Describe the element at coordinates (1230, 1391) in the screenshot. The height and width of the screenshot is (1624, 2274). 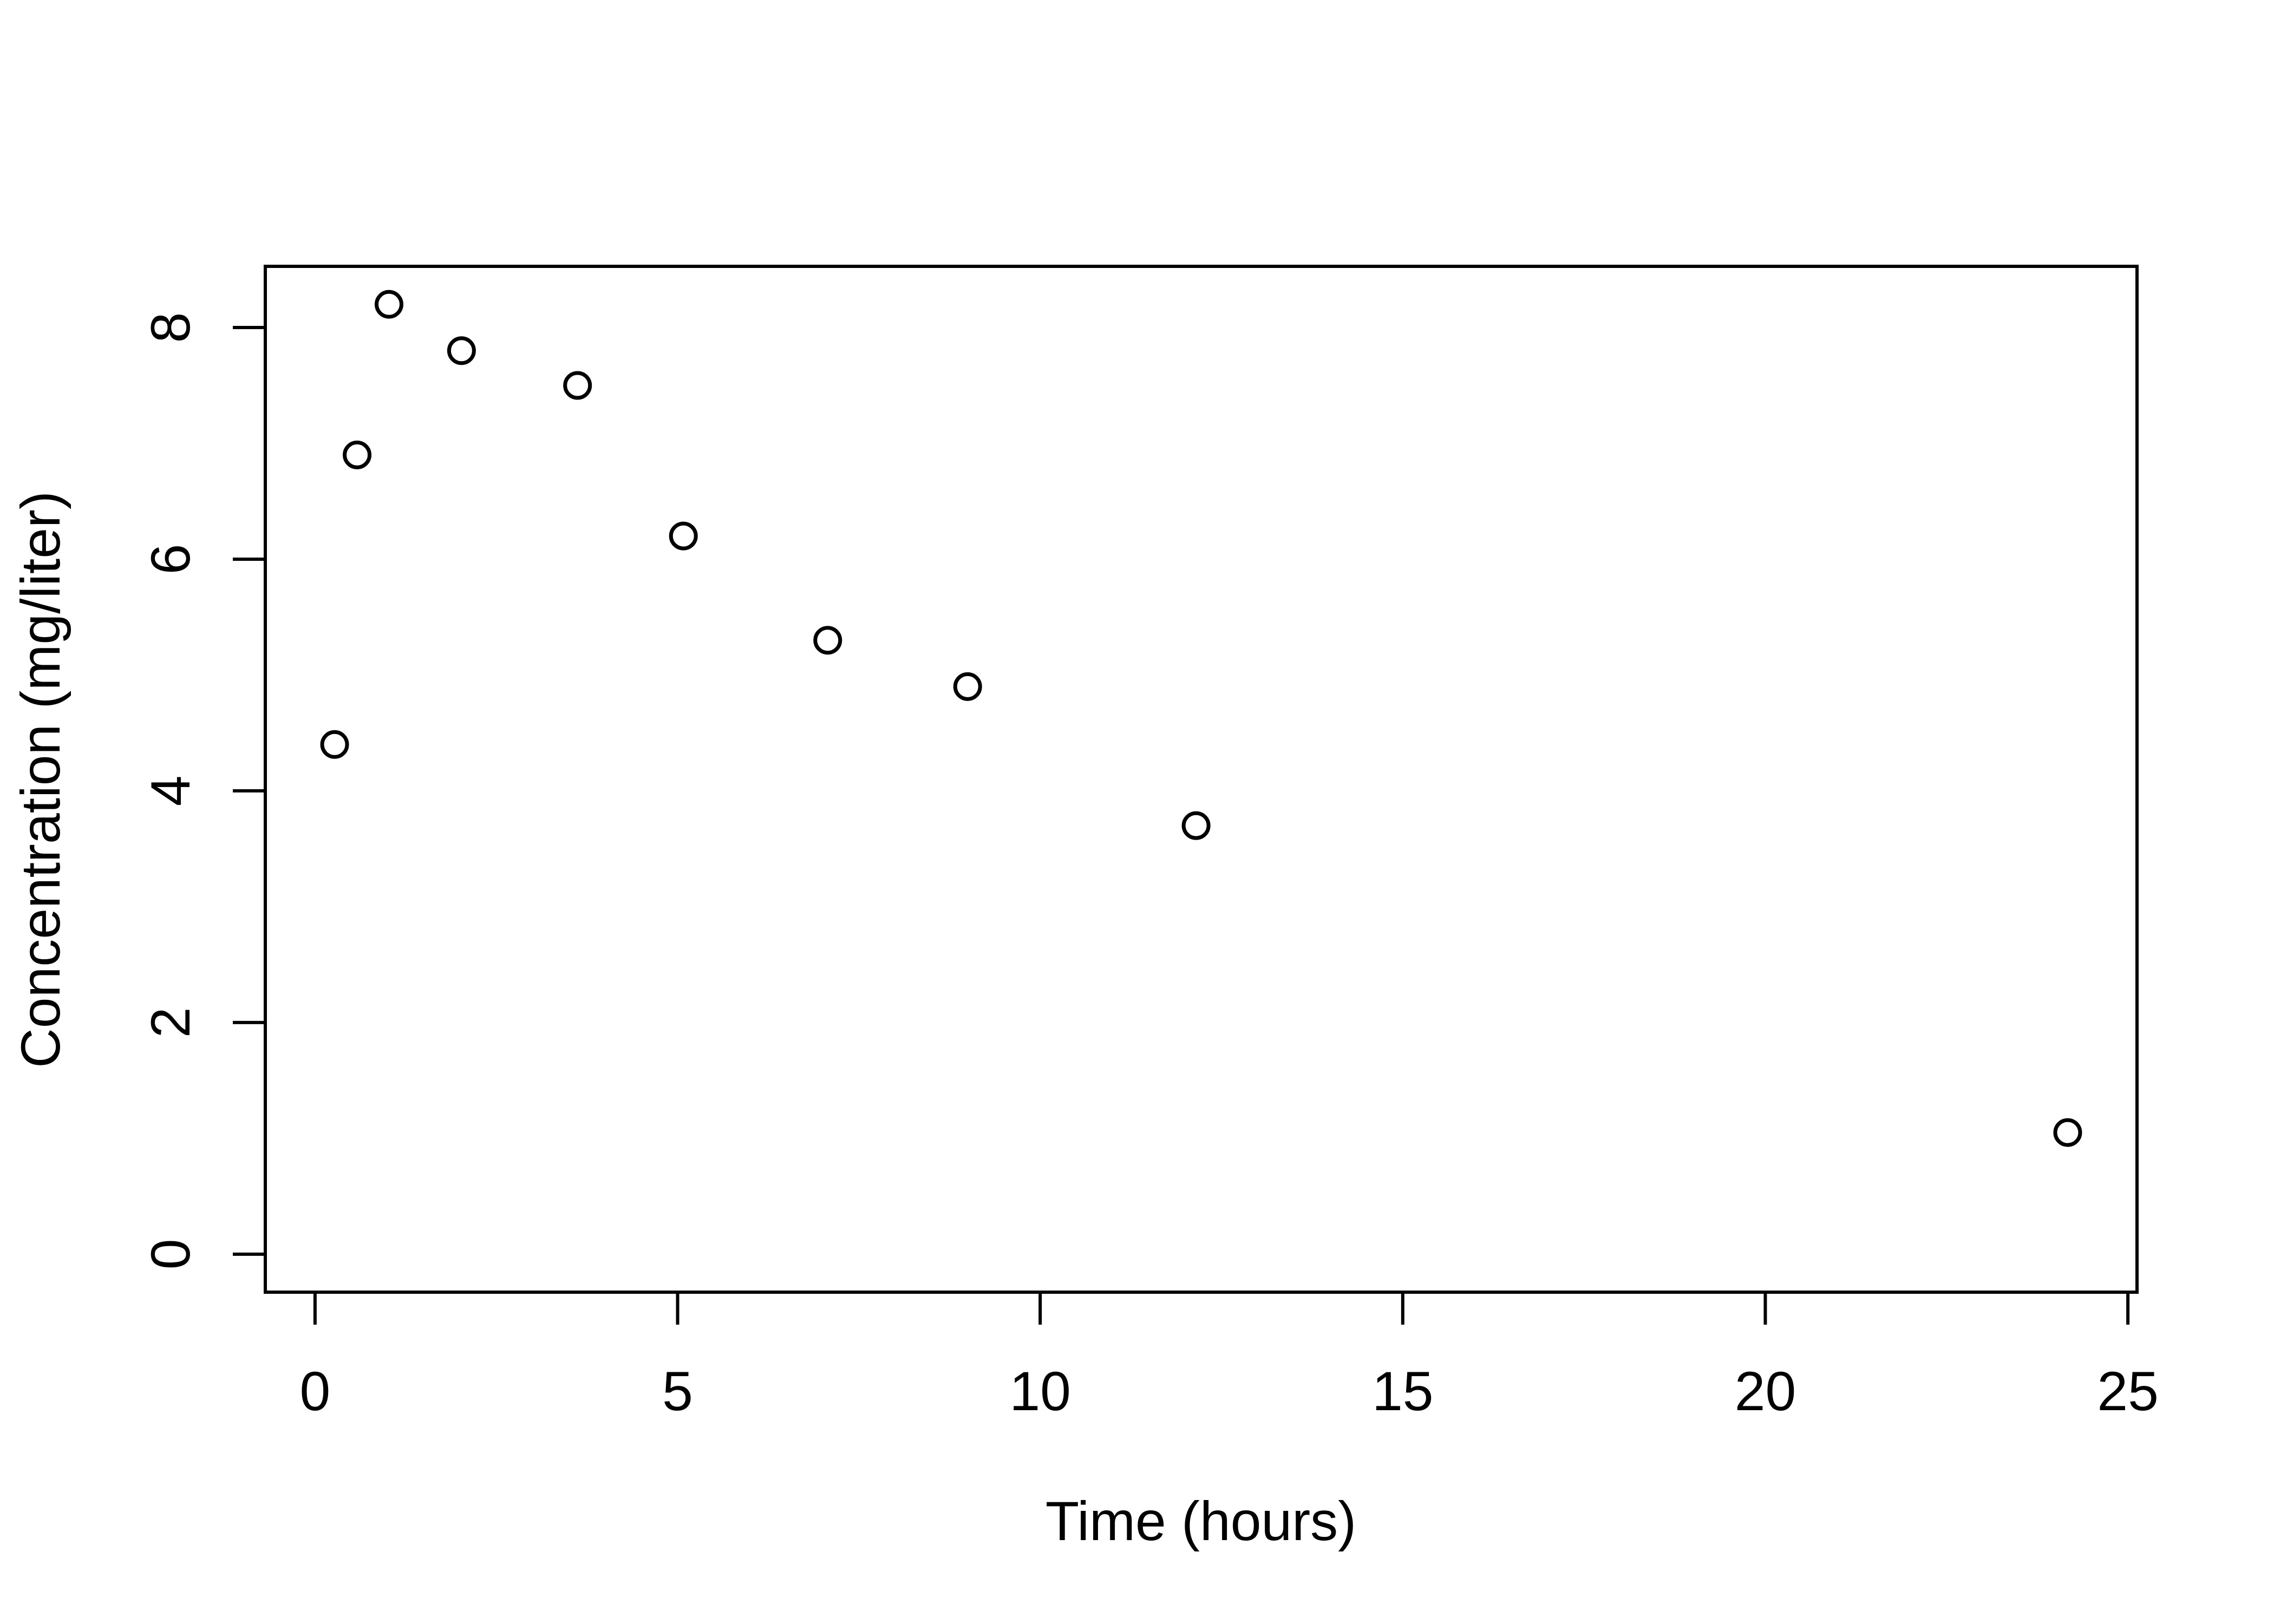
I see `x-axis-tick-labels: 0 5 10 15 20 25` at that location.